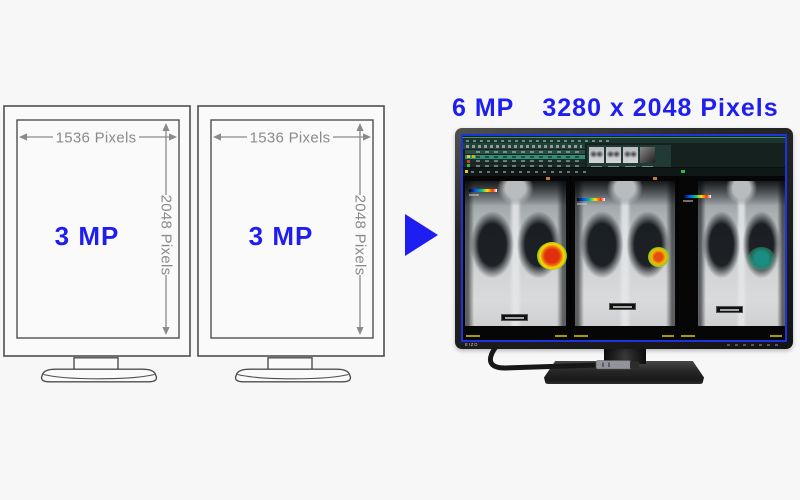  I want to click on headline: 6 MP 3280 x 2048 Pixels, so click(624, 108).